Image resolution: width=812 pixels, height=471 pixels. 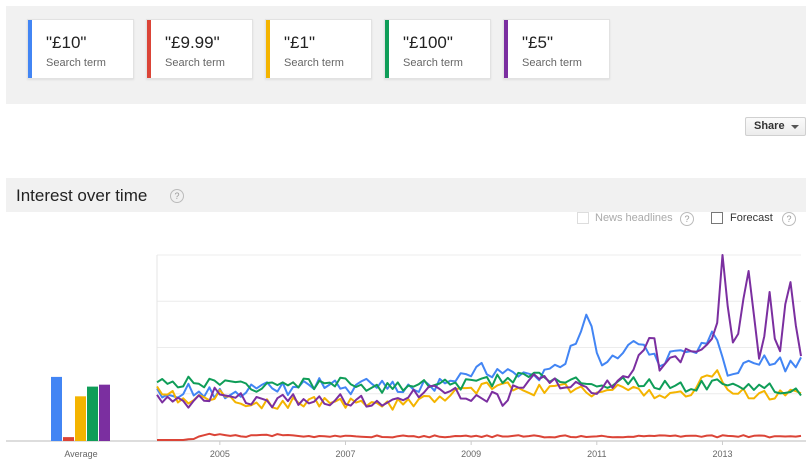 I want to click on average-label: Average, so click(x=80, y=454).